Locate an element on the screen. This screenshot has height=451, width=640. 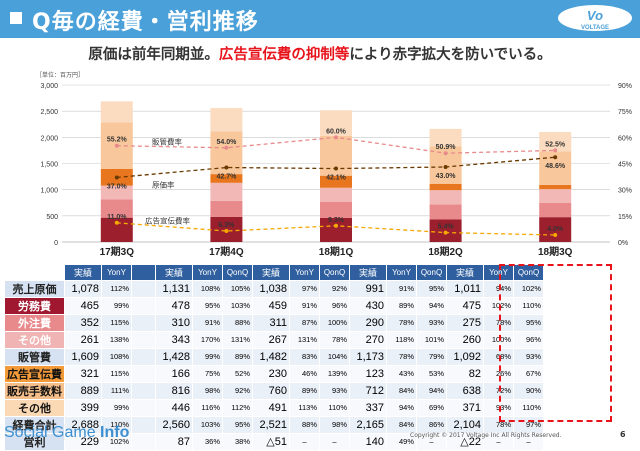
table-cell: 102% is located at coordinates (498, 305).